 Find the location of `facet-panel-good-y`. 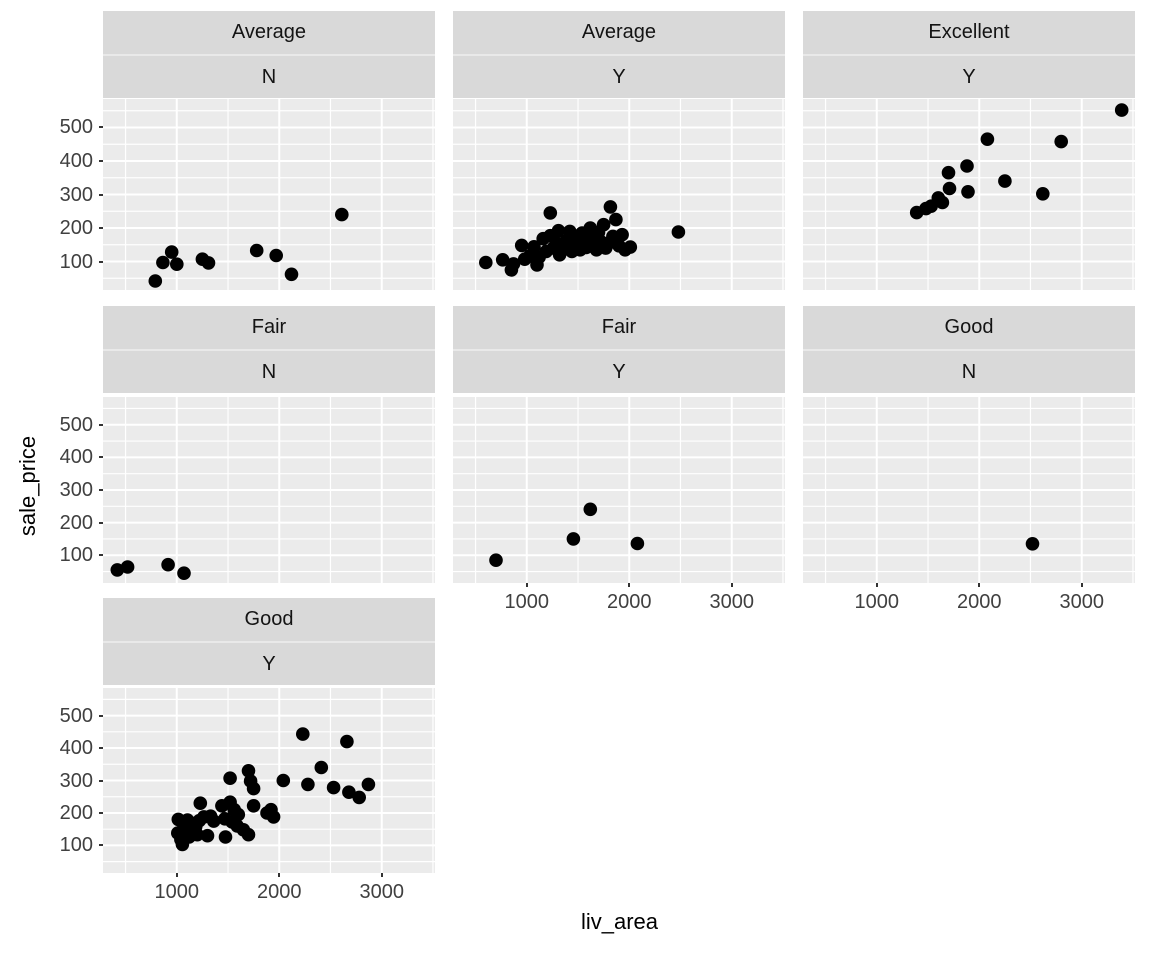

facet-panel-good-y is located at coordinates (269, 780).